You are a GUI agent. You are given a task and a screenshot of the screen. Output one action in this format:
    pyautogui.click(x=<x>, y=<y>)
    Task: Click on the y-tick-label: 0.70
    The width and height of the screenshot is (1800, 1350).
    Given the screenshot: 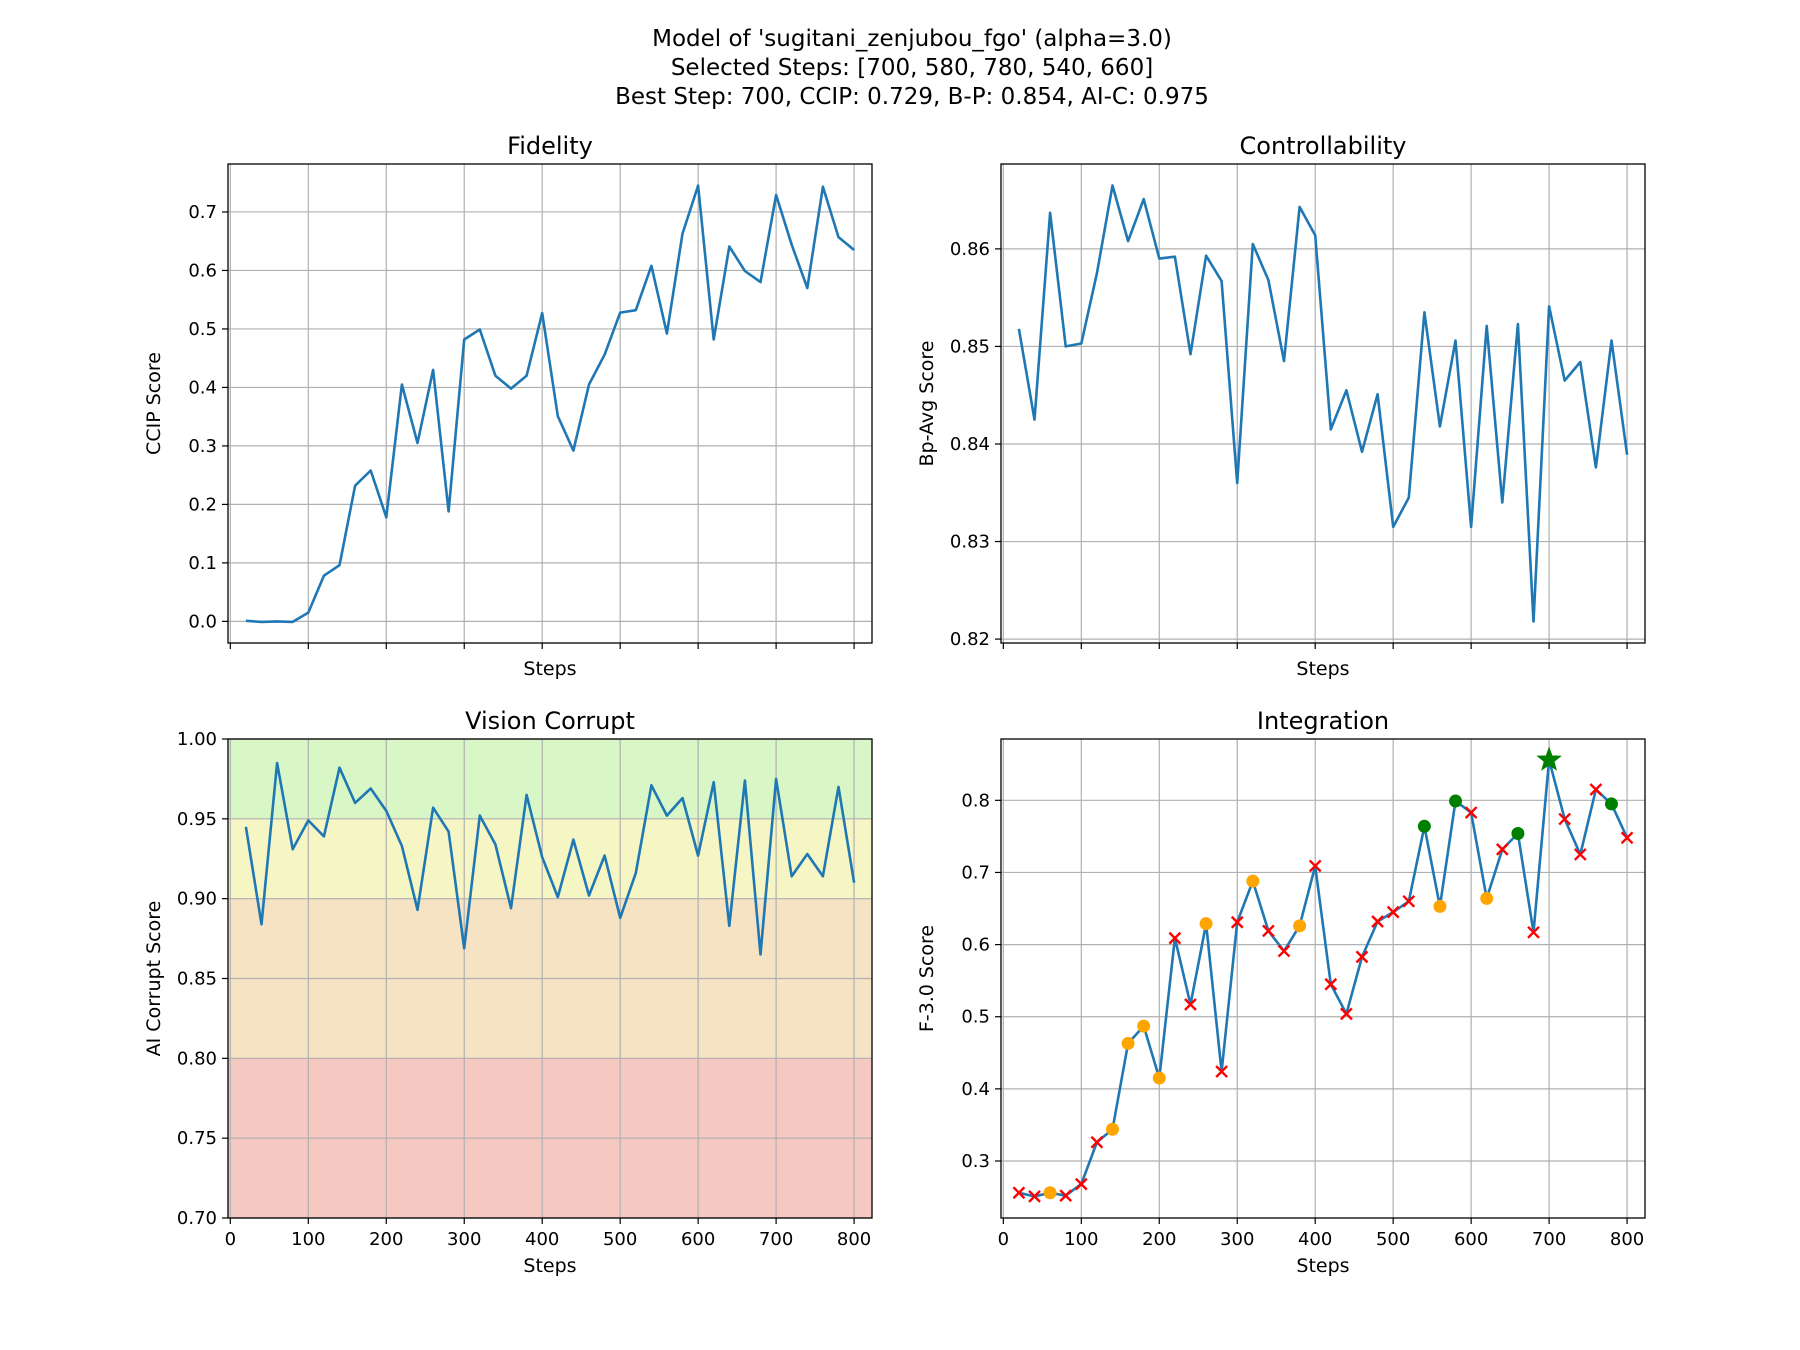 What is the action you would take?
    pyautogui.click(x=197, y=1218)
    